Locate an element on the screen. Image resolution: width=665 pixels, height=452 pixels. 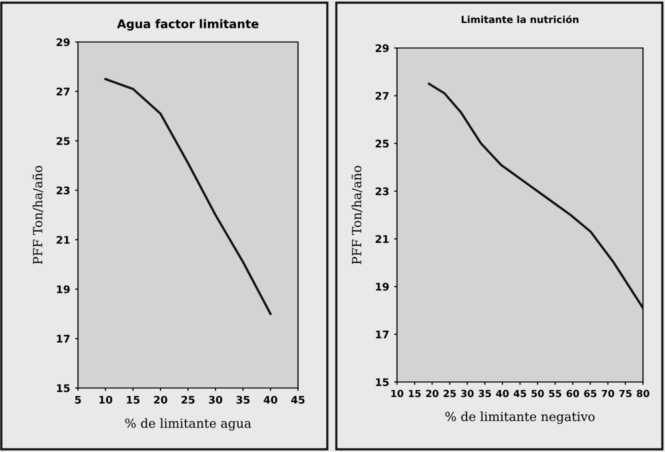
x-tick-label: 60 is located at coordinates (573, 394).